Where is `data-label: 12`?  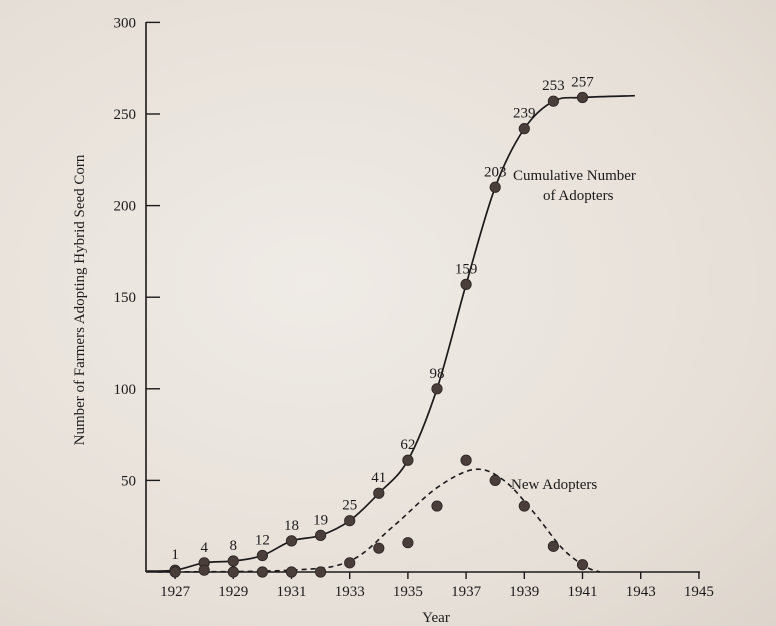 data-label: 12 is located at coordinates (262, 541).